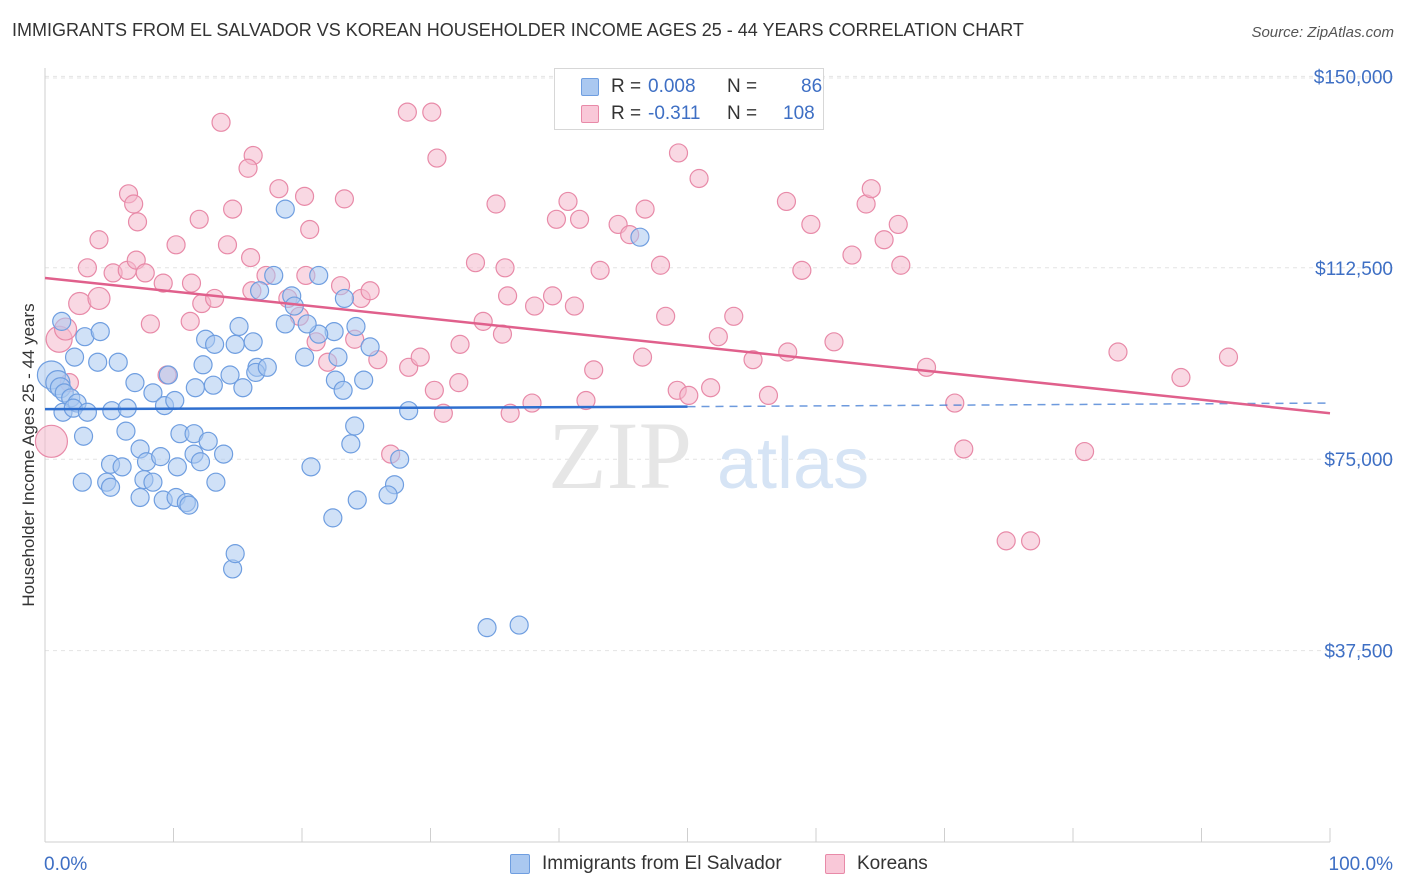 This screenshot has width=1406, height=892. Describe the element at coordinates (662, 863) in the screenshot. I see `bottom-legend-label: Immigrants from El Salvador` at that location.